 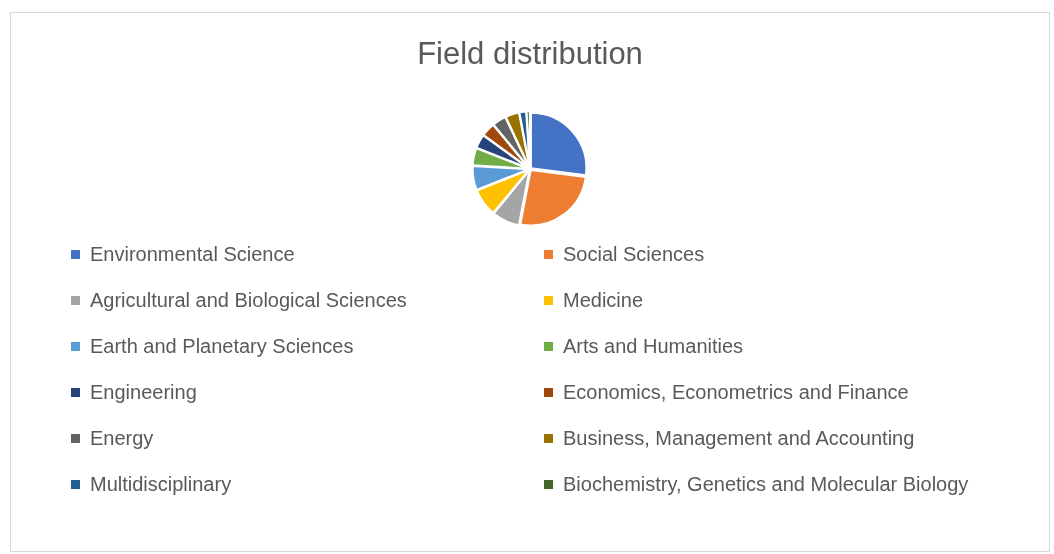 I want to click on legend-label: Business, Management and Accounting, so click(x=739, y=438).